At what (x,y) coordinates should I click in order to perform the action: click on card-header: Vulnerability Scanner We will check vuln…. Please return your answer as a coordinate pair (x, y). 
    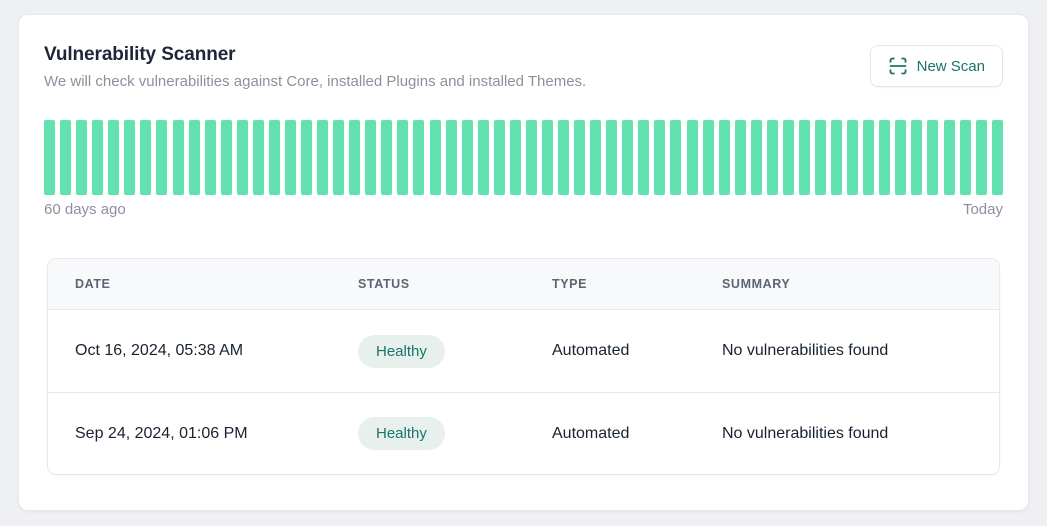
    Looking at the image, I should click on (523, 67).